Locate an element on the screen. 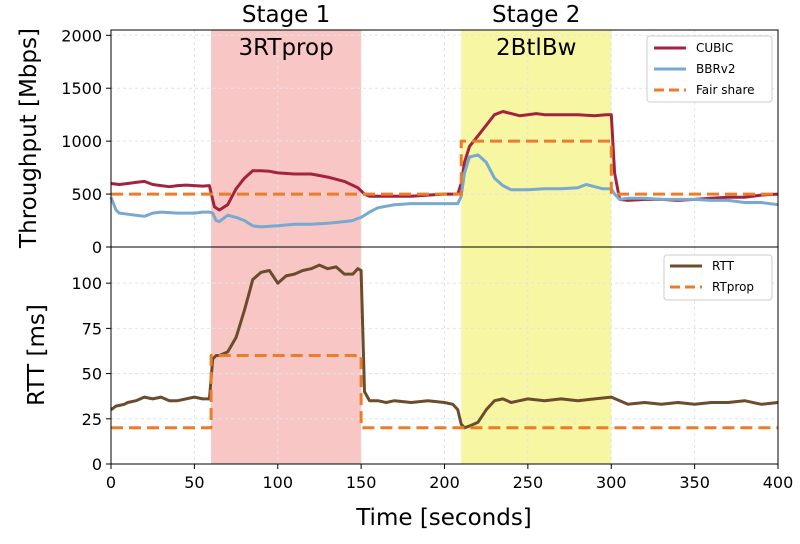  throughput-y-tick-label: 2000 is located at coordinates (81, 35).